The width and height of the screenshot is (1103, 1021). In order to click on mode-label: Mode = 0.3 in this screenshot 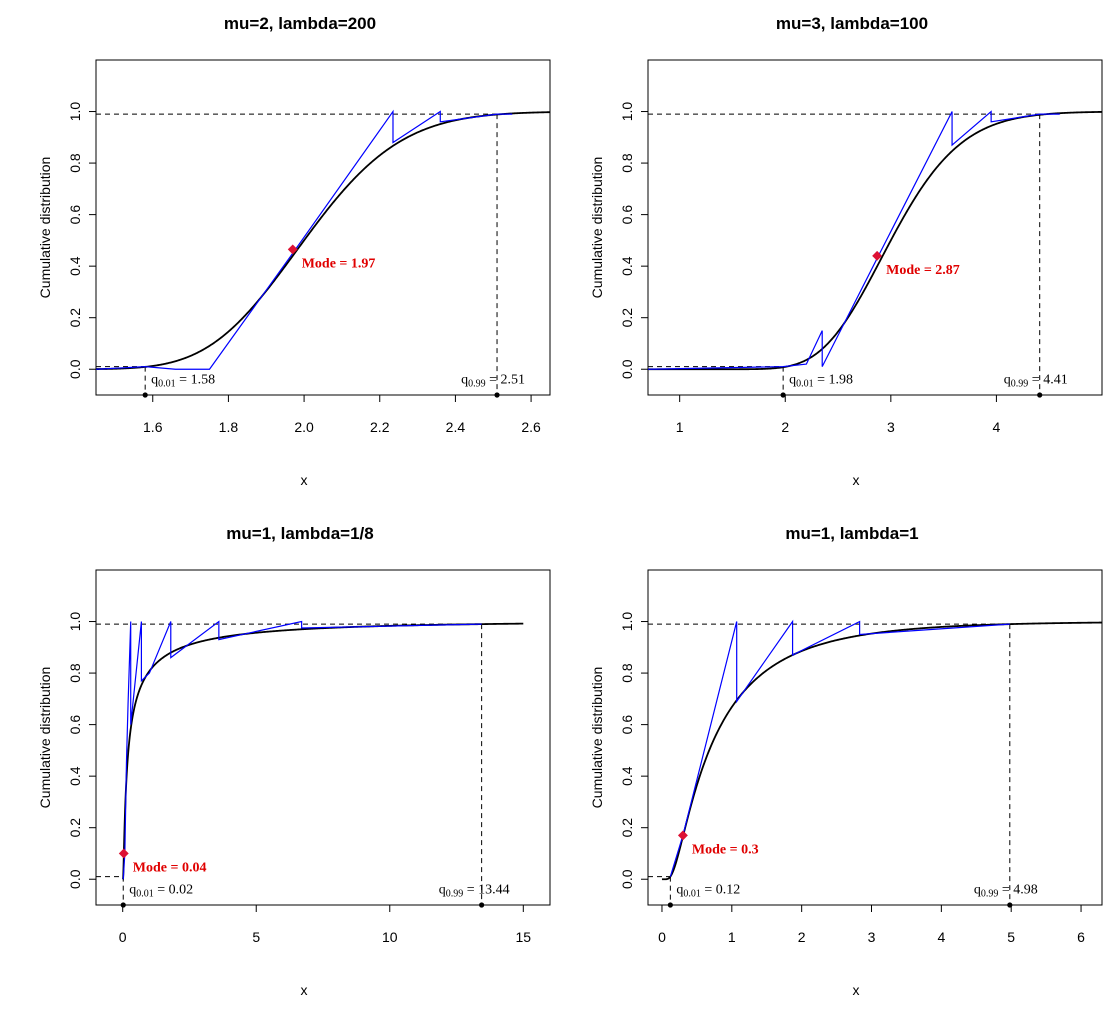, I will do `click(725, 849)`.